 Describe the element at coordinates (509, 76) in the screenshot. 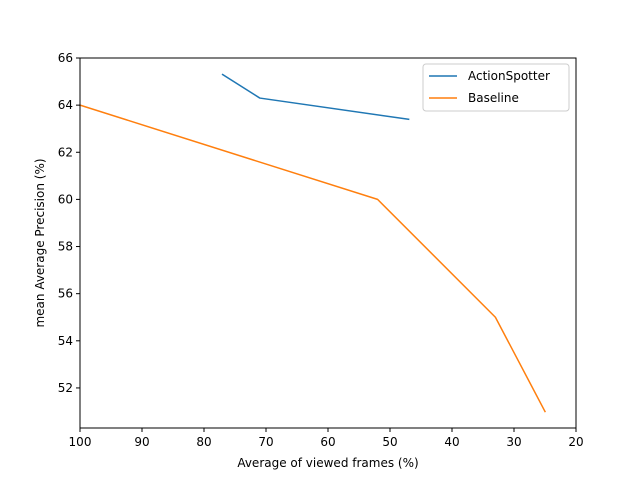

I see `legend-label-actionspotter: ActionSpotter` at that location.